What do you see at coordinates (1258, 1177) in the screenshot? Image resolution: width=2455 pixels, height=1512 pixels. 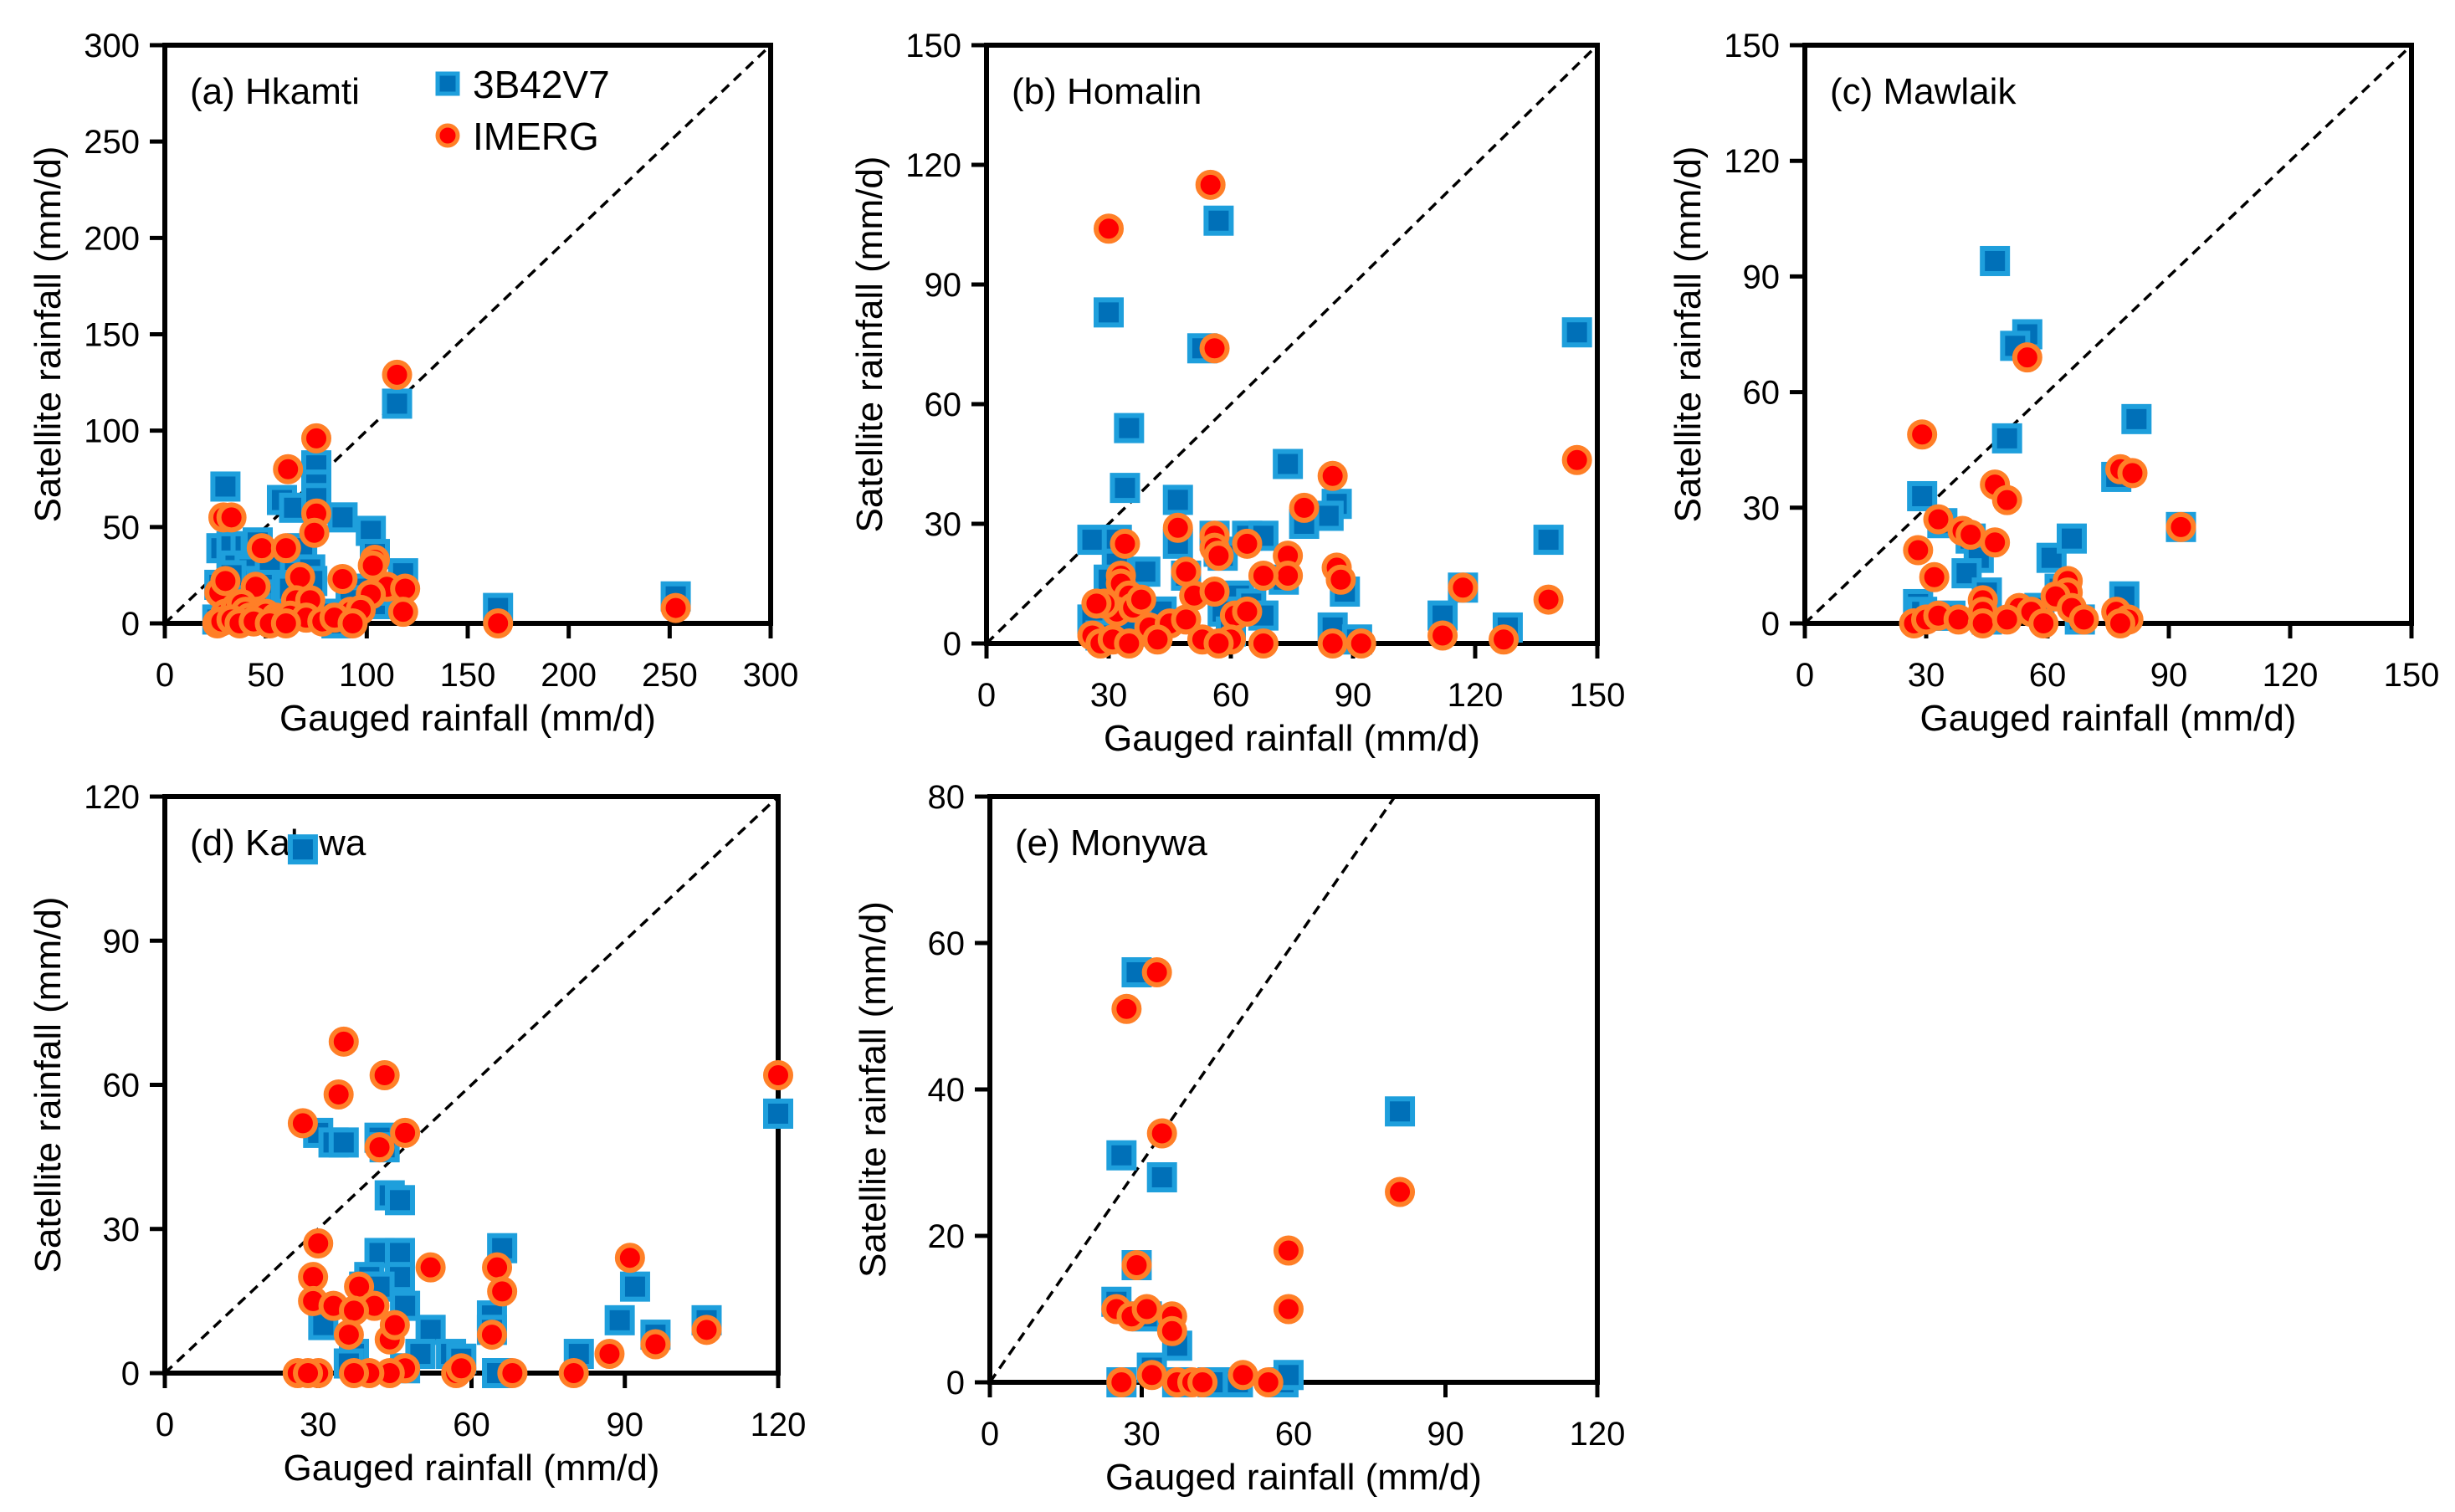 I see `series-3b42v7` at bounding box center [1258, 1177].